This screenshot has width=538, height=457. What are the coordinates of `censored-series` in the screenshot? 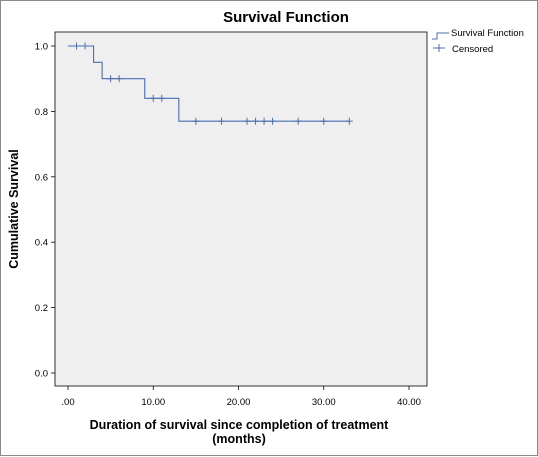 It's located at (213, 83).